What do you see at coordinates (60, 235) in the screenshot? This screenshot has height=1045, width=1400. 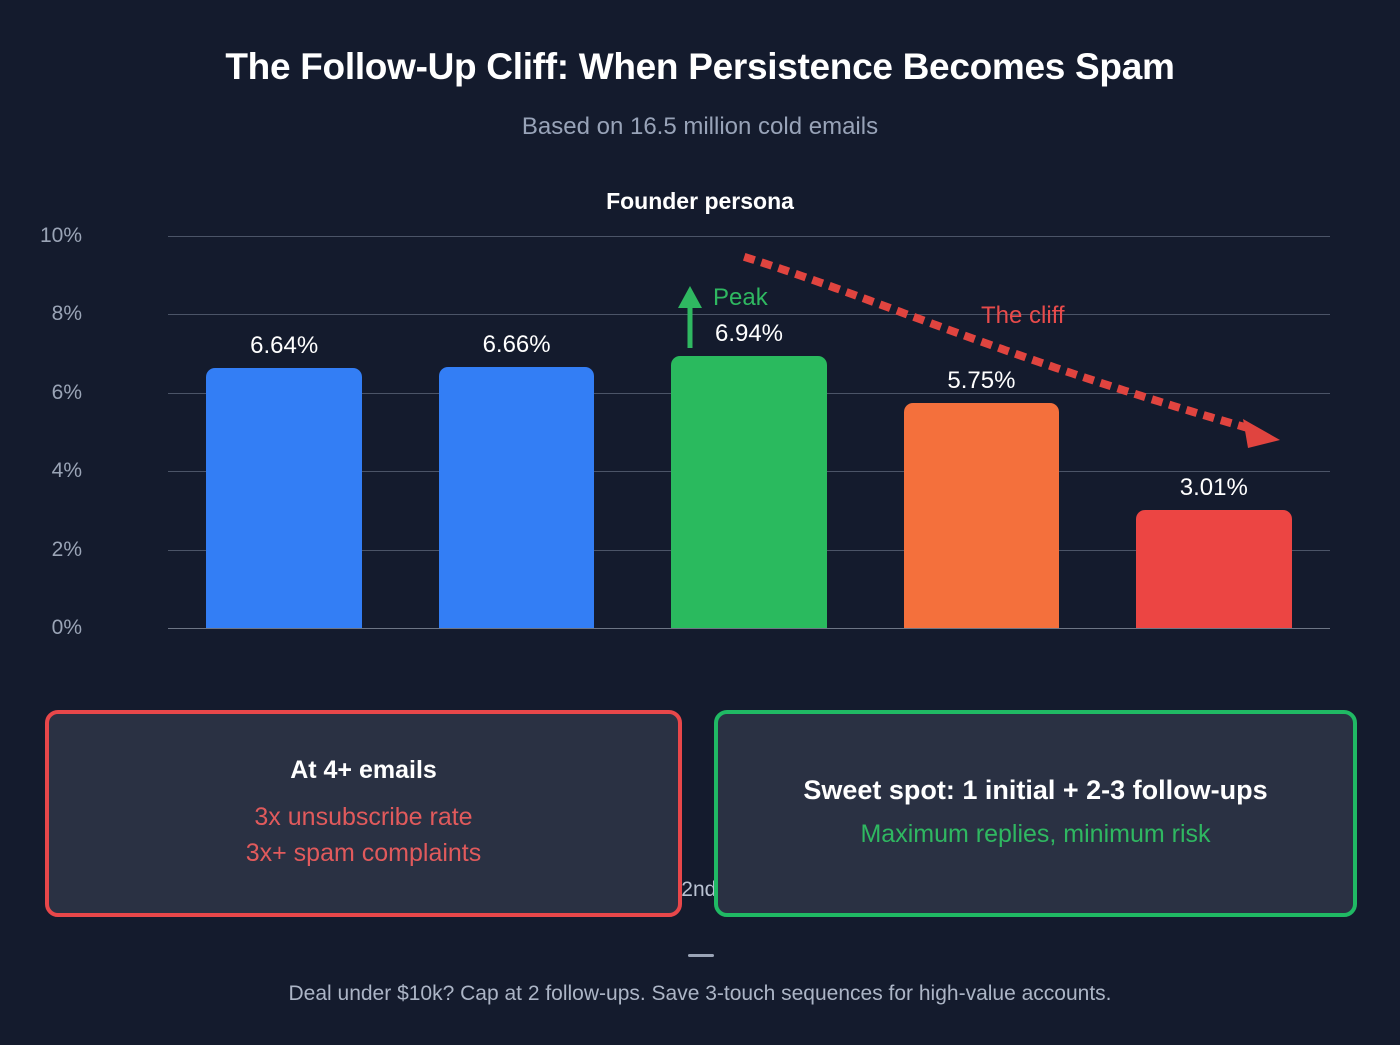 I see `y-axis-tick-label: 10%` at bounding box center [60, 235].